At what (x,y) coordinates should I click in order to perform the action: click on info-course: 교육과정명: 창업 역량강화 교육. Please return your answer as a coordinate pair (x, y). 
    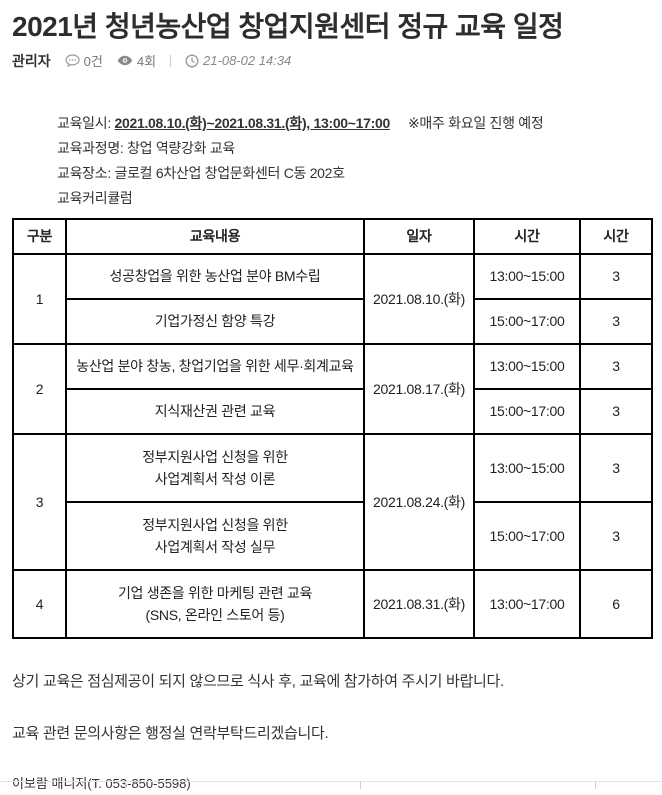
    Looking at the image, I should click on (146, 147).